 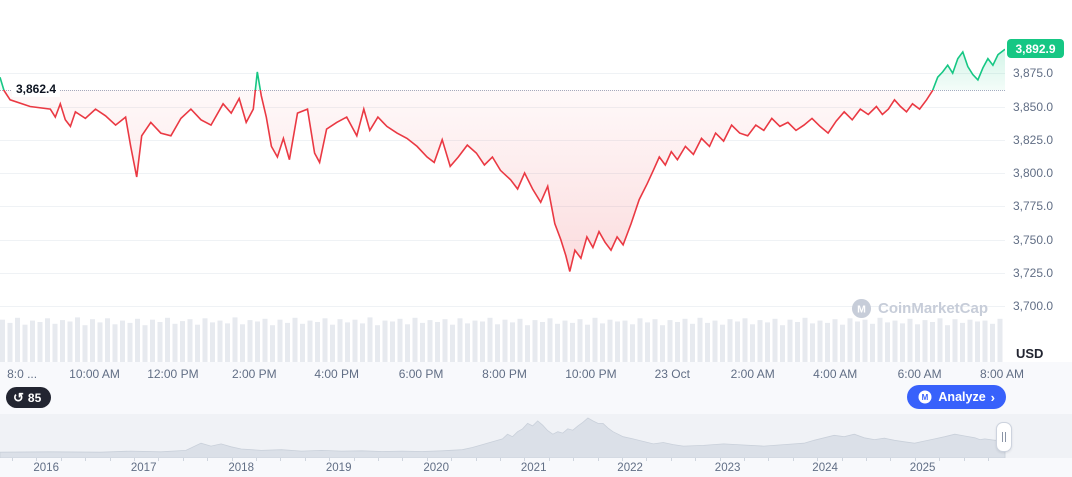 What do you see at coordinates (825, 468) in the screenshot?
I see `timeline-year-label: 2024` at bounding box center [825, 468].